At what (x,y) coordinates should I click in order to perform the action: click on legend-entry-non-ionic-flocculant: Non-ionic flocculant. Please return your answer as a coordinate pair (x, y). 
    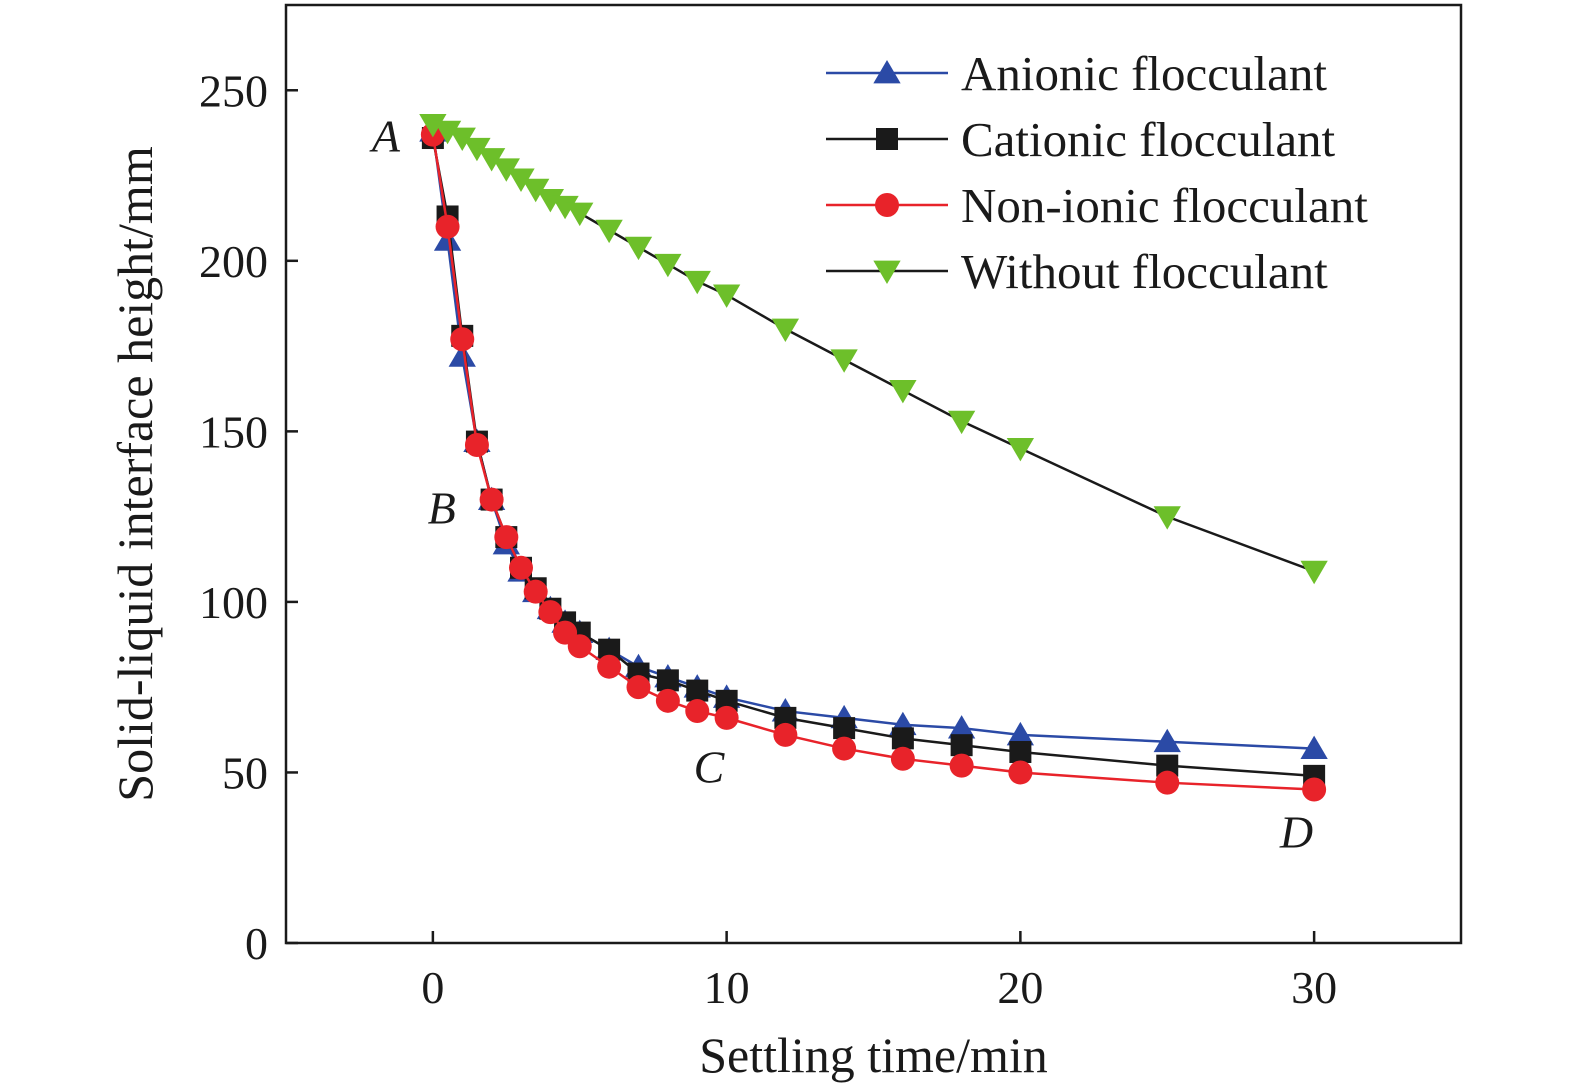
    Looking at the image, I should click on (1097, 205).